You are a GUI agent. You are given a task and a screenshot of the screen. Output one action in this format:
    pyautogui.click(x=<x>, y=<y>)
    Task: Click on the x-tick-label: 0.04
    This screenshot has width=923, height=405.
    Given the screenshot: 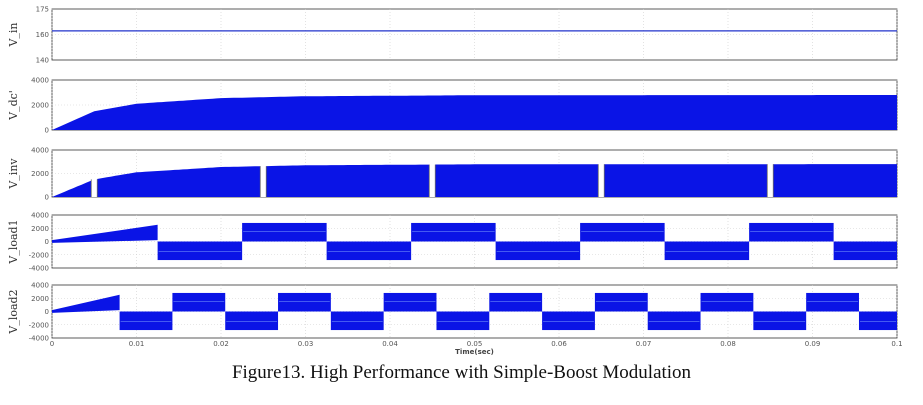 What is the action you would take?
    pyautogui.click(x=390, y=344)
    